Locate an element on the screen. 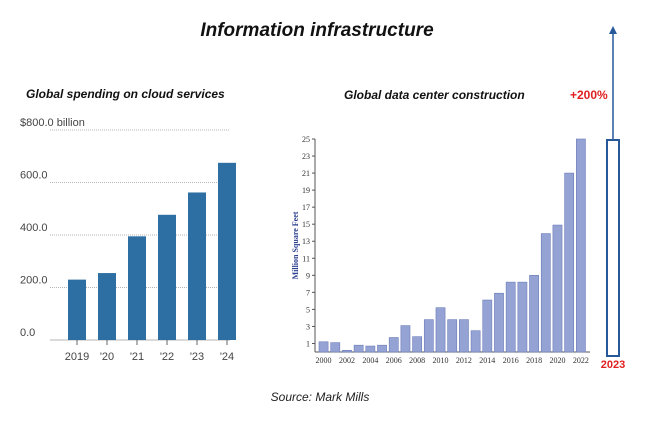 The image size is (653, 422). left-chart-title: Global spending on cloud services is located at coordinates (125, 94).